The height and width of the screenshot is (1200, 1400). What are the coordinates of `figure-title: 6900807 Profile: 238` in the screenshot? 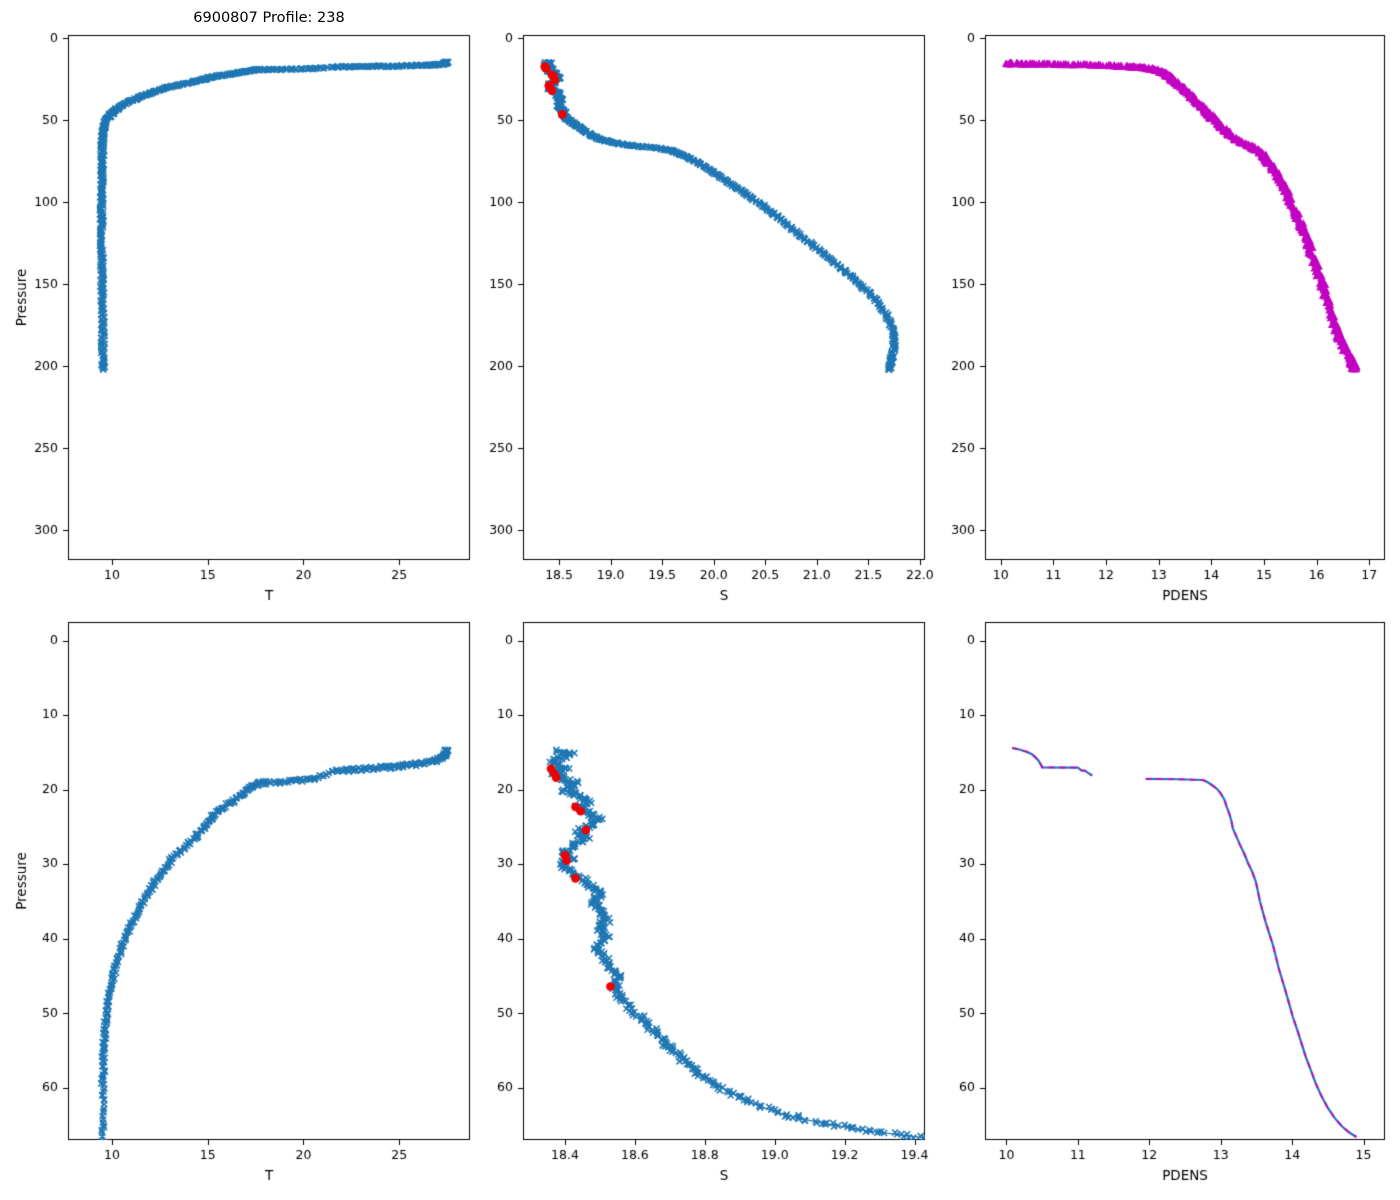 It's located at (269, 18).